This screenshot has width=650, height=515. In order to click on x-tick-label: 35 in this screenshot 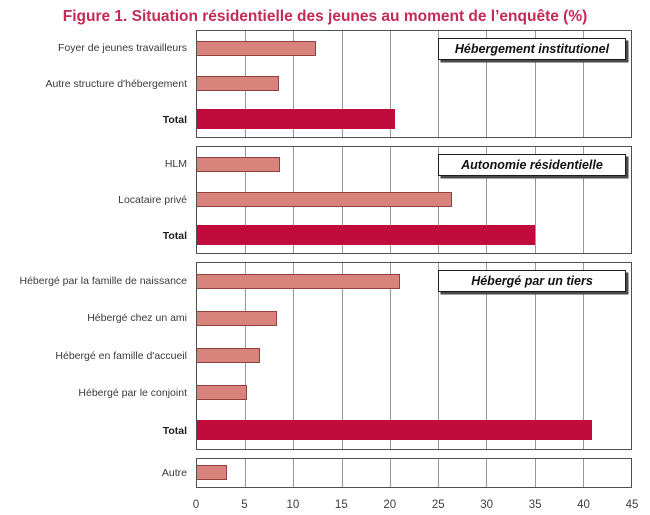, I will do `click(535, 504)`.